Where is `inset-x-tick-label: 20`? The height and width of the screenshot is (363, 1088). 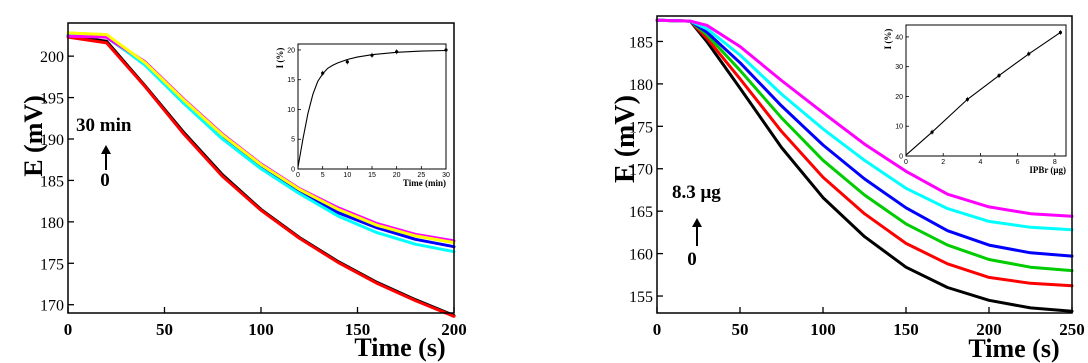
inset-x-tick-label: 20 is located at coordinates (397, 175).